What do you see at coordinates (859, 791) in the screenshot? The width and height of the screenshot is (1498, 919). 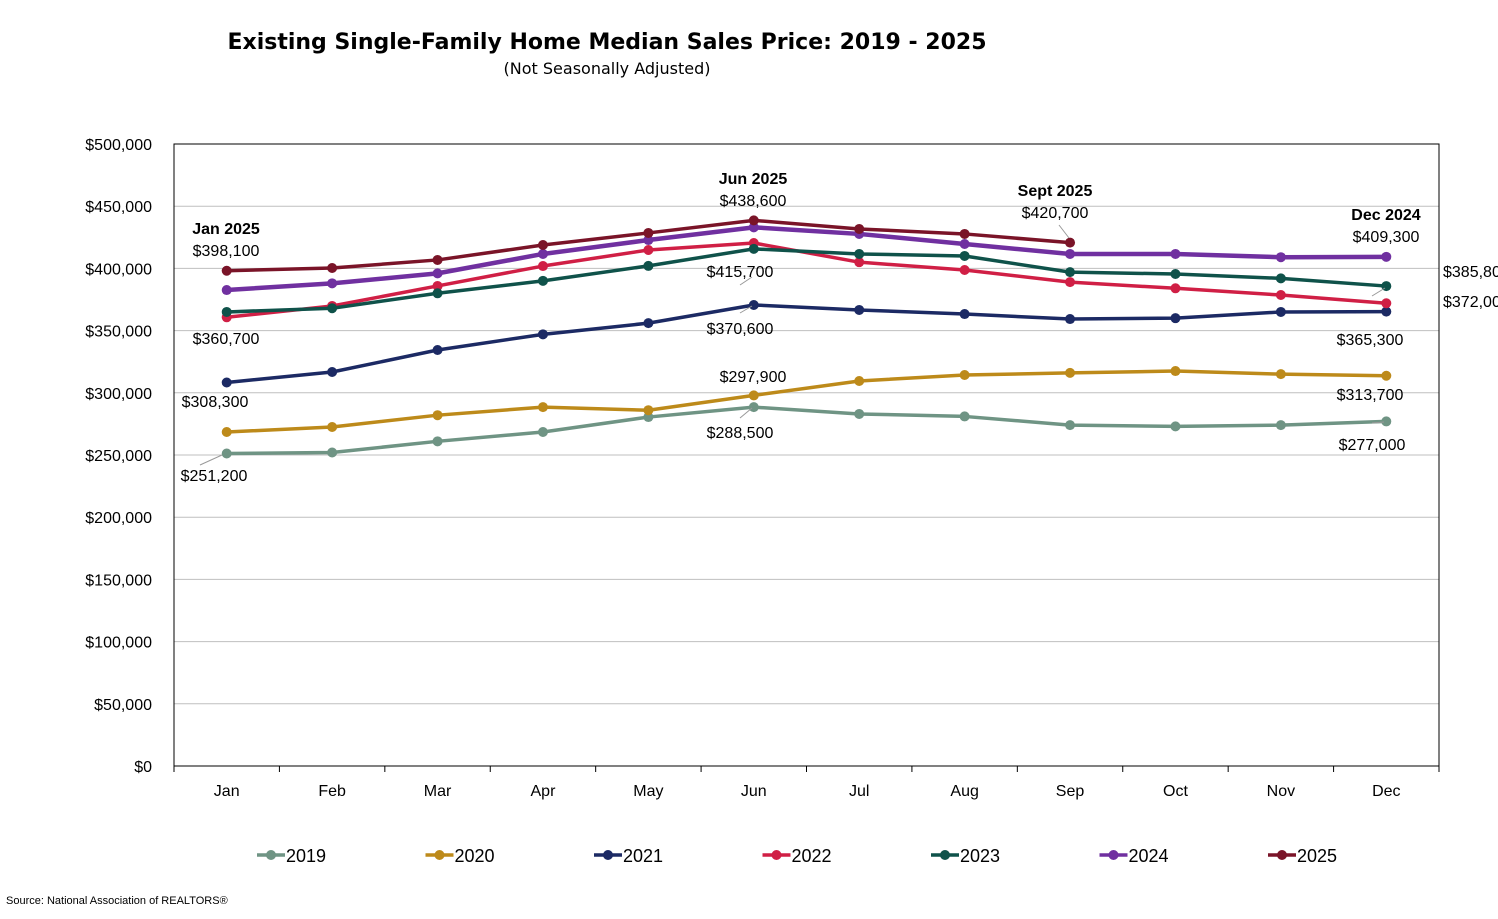 I see `x-tick-label: Jul` at bounding box center [859, 791].